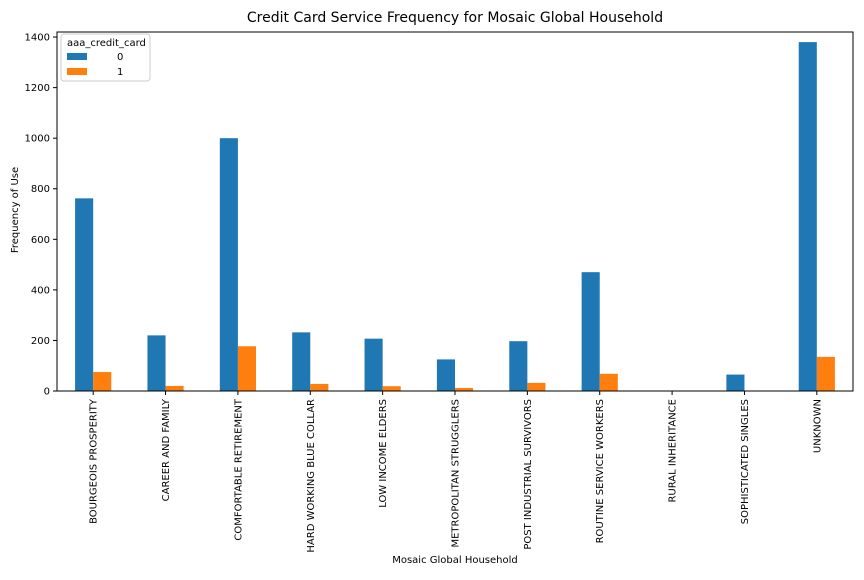 This screenshot has width=864, height=580. I want to click on legend: aaa_credit_card 0 1, so click(105, 57).